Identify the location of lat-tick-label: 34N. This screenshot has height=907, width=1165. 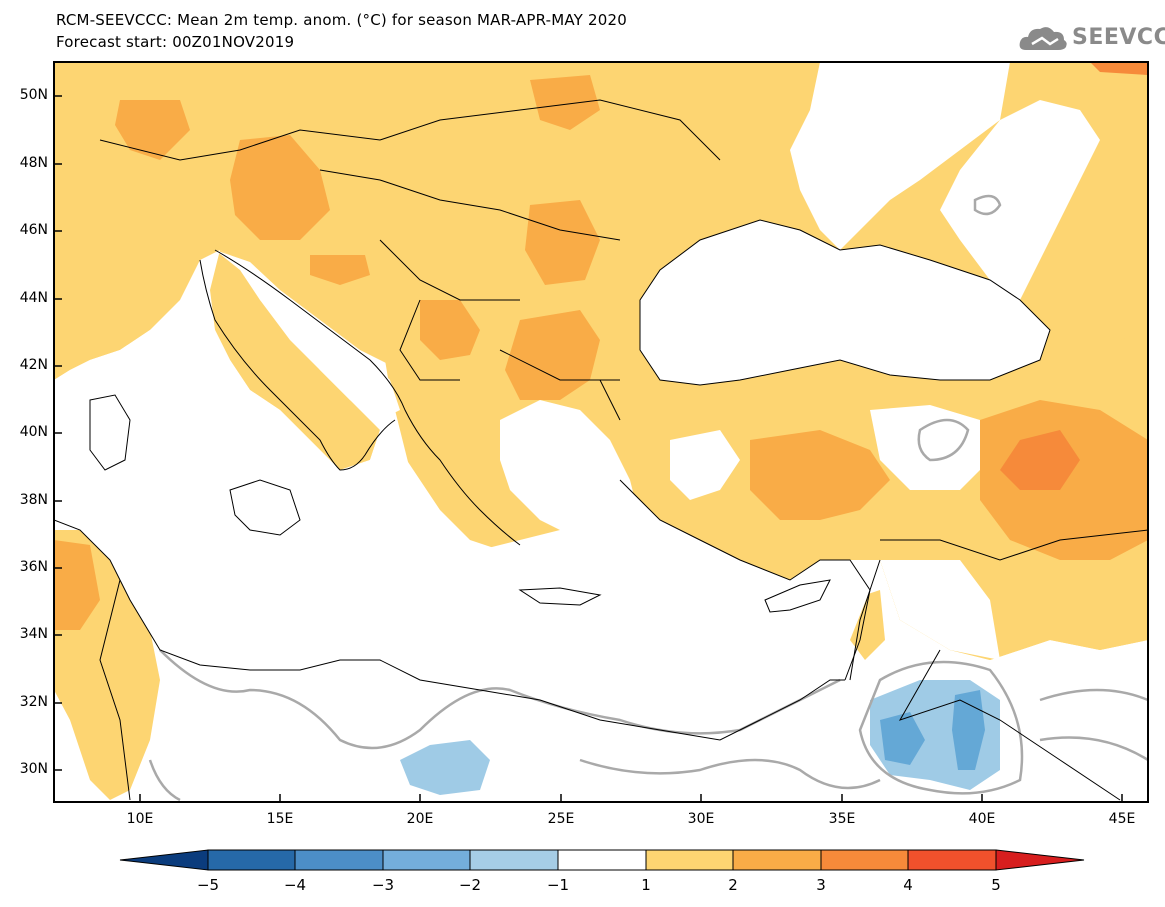
(33, 634).